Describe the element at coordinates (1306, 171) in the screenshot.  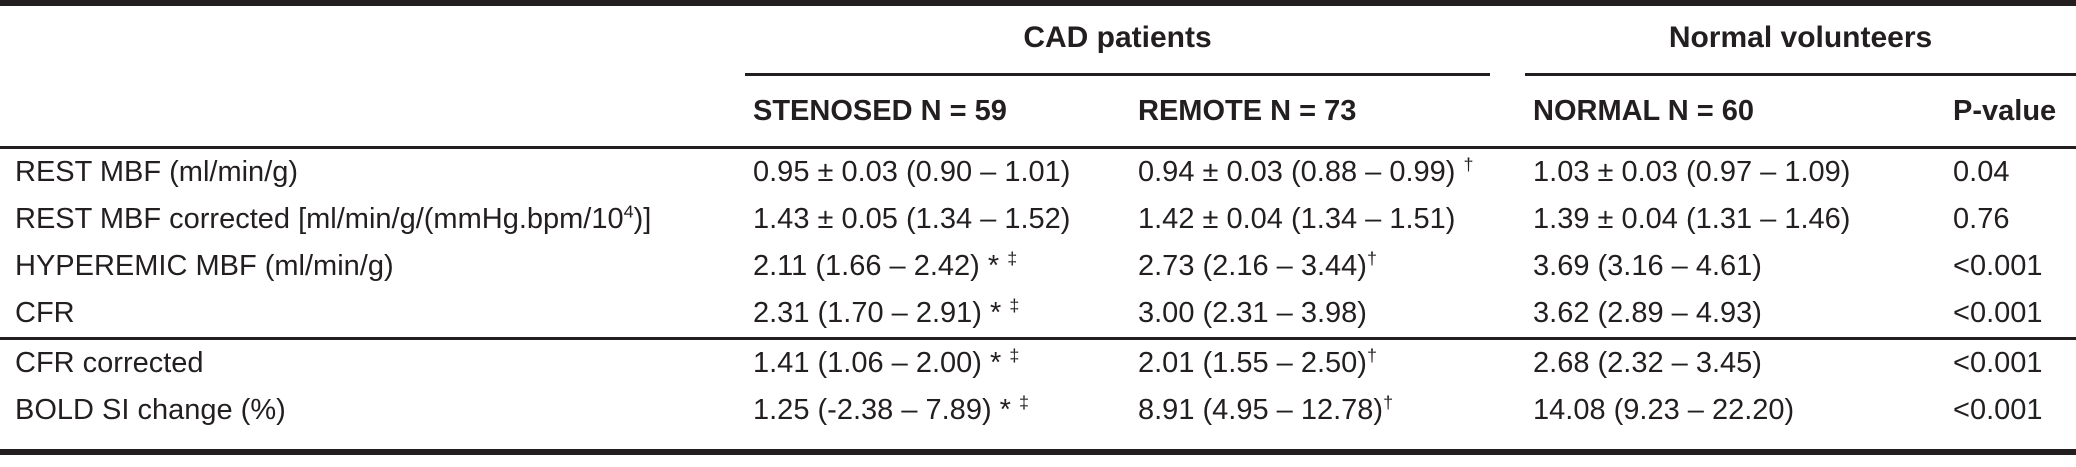
I see `cell-remote: 0.94 ± 0.03 (0.88 – 0.99) †` at that location.